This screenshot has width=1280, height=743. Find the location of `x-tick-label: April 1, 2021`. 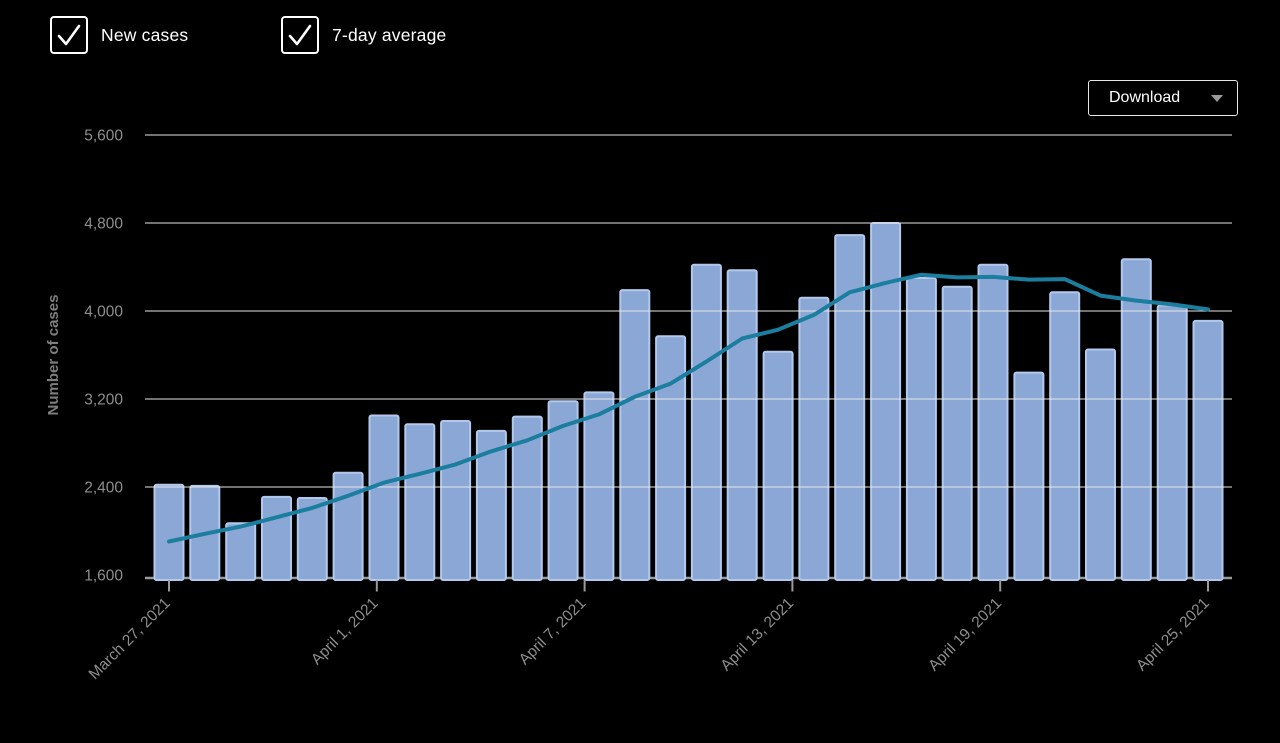

x-tick-label: April 1, 2021 is located at coordinates (345, 632).